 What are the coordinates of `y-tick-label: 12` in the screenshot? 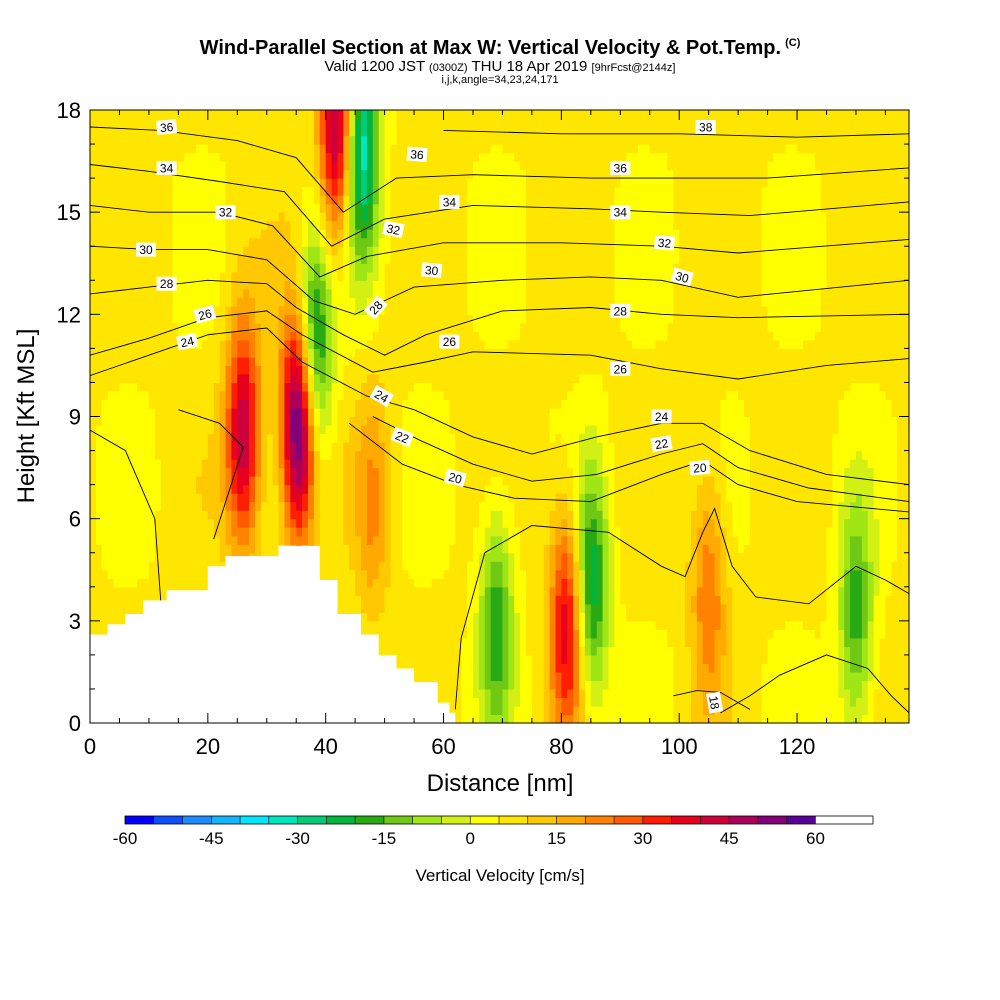 It's located at (69, 314).